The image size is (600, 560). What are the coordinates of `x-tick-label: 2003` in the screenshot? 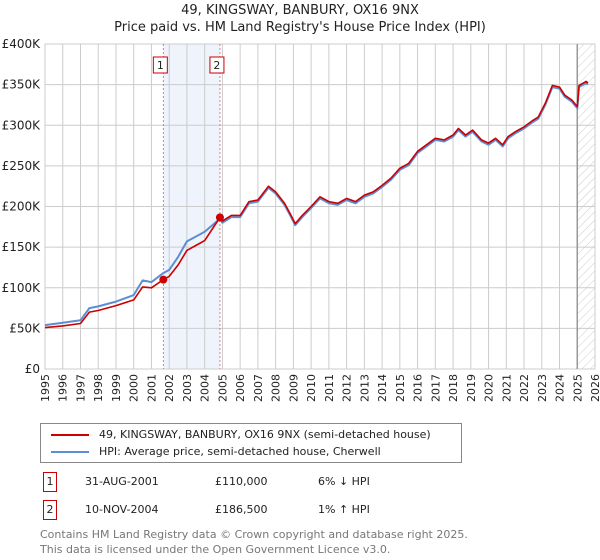 It's located at (187, 388).